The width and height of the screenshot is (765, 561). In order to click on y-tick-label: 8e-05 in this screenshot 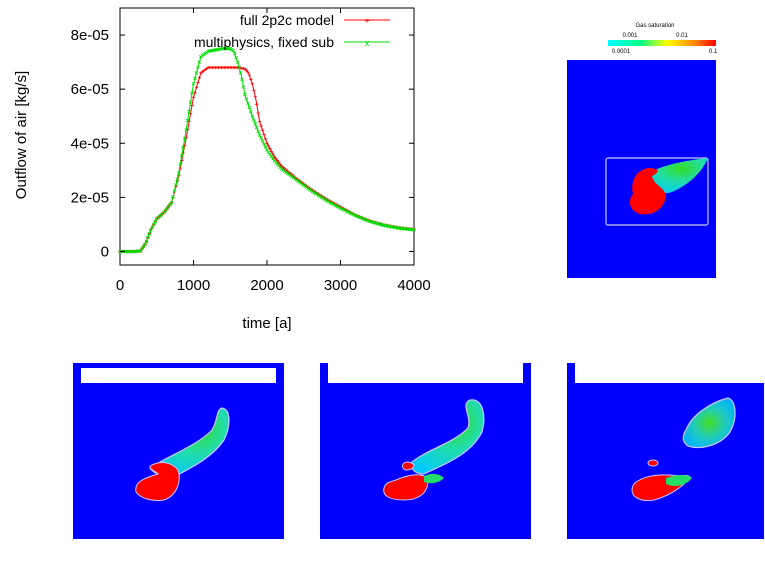, I will do `click(90, 35)`.